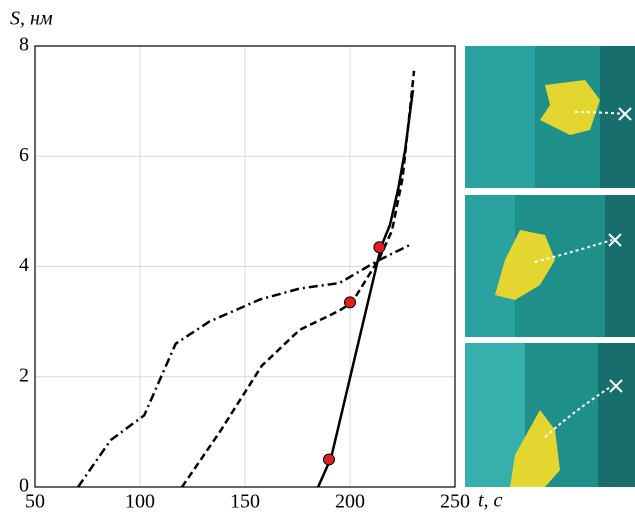 This screenshot has height=518, width=635. What do you see at coordinates (24, 265) in the screenshot?
I see `y-tick-label: 4` at bounding box center [24, 265].